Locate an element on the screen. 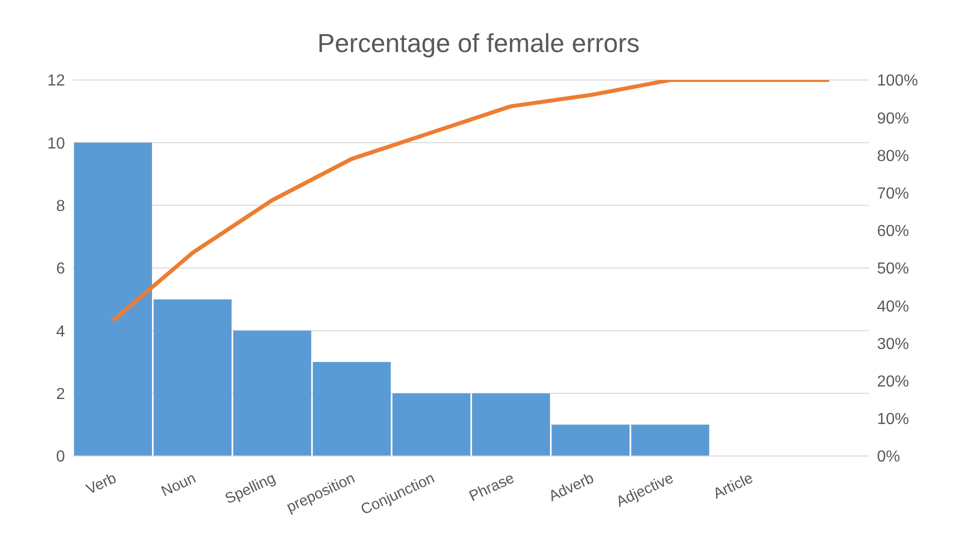 The height and width of the screenshot is (554, 957). y2-tick-label: 50% is located at coordinates (893, 269).